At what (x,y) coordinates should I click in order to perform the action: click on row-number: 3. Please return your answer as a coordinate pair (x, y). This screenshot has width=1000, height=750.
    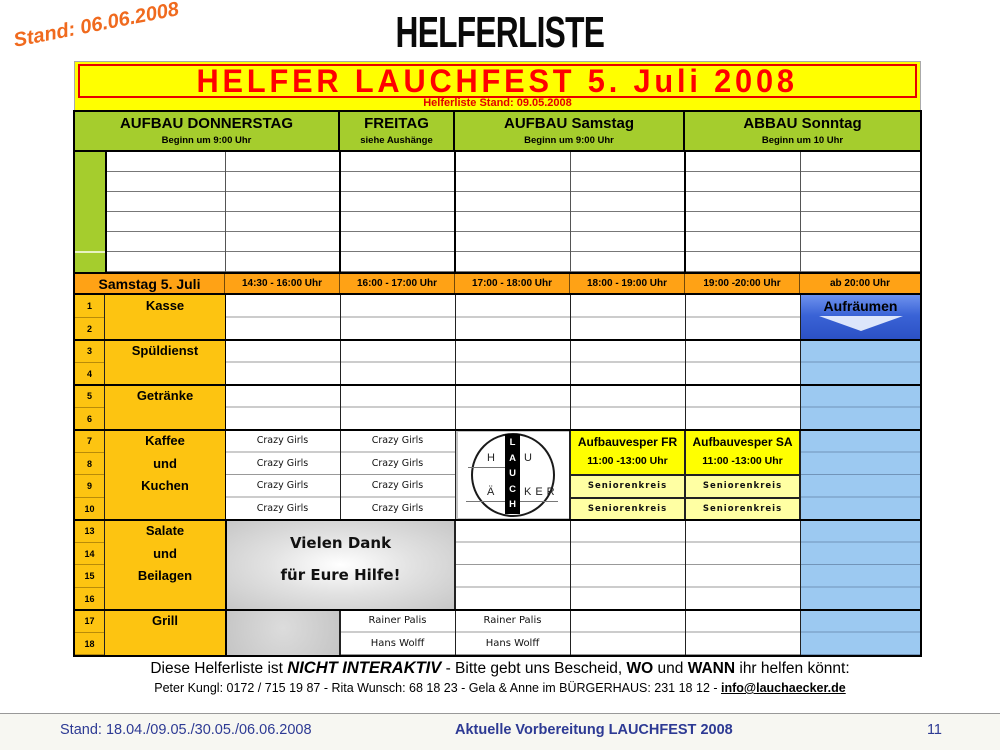
    Looking at the image, I should click on (89, 351).